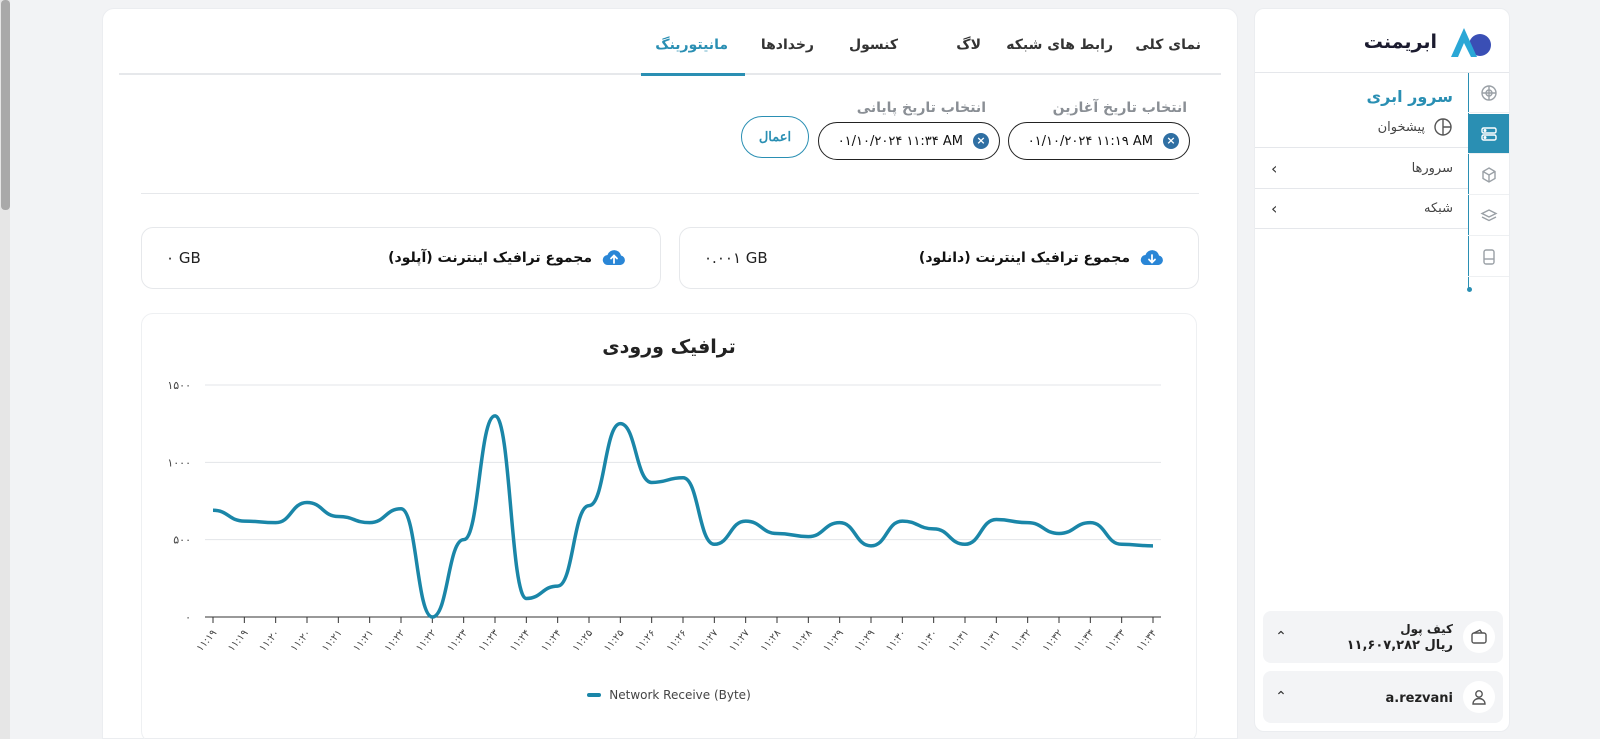 This screenshot has height=739, width=1600. What do you see at coordinates (594, 695) in the screenshot?
I see `legend-swatch` at bounding box center [594, 695].